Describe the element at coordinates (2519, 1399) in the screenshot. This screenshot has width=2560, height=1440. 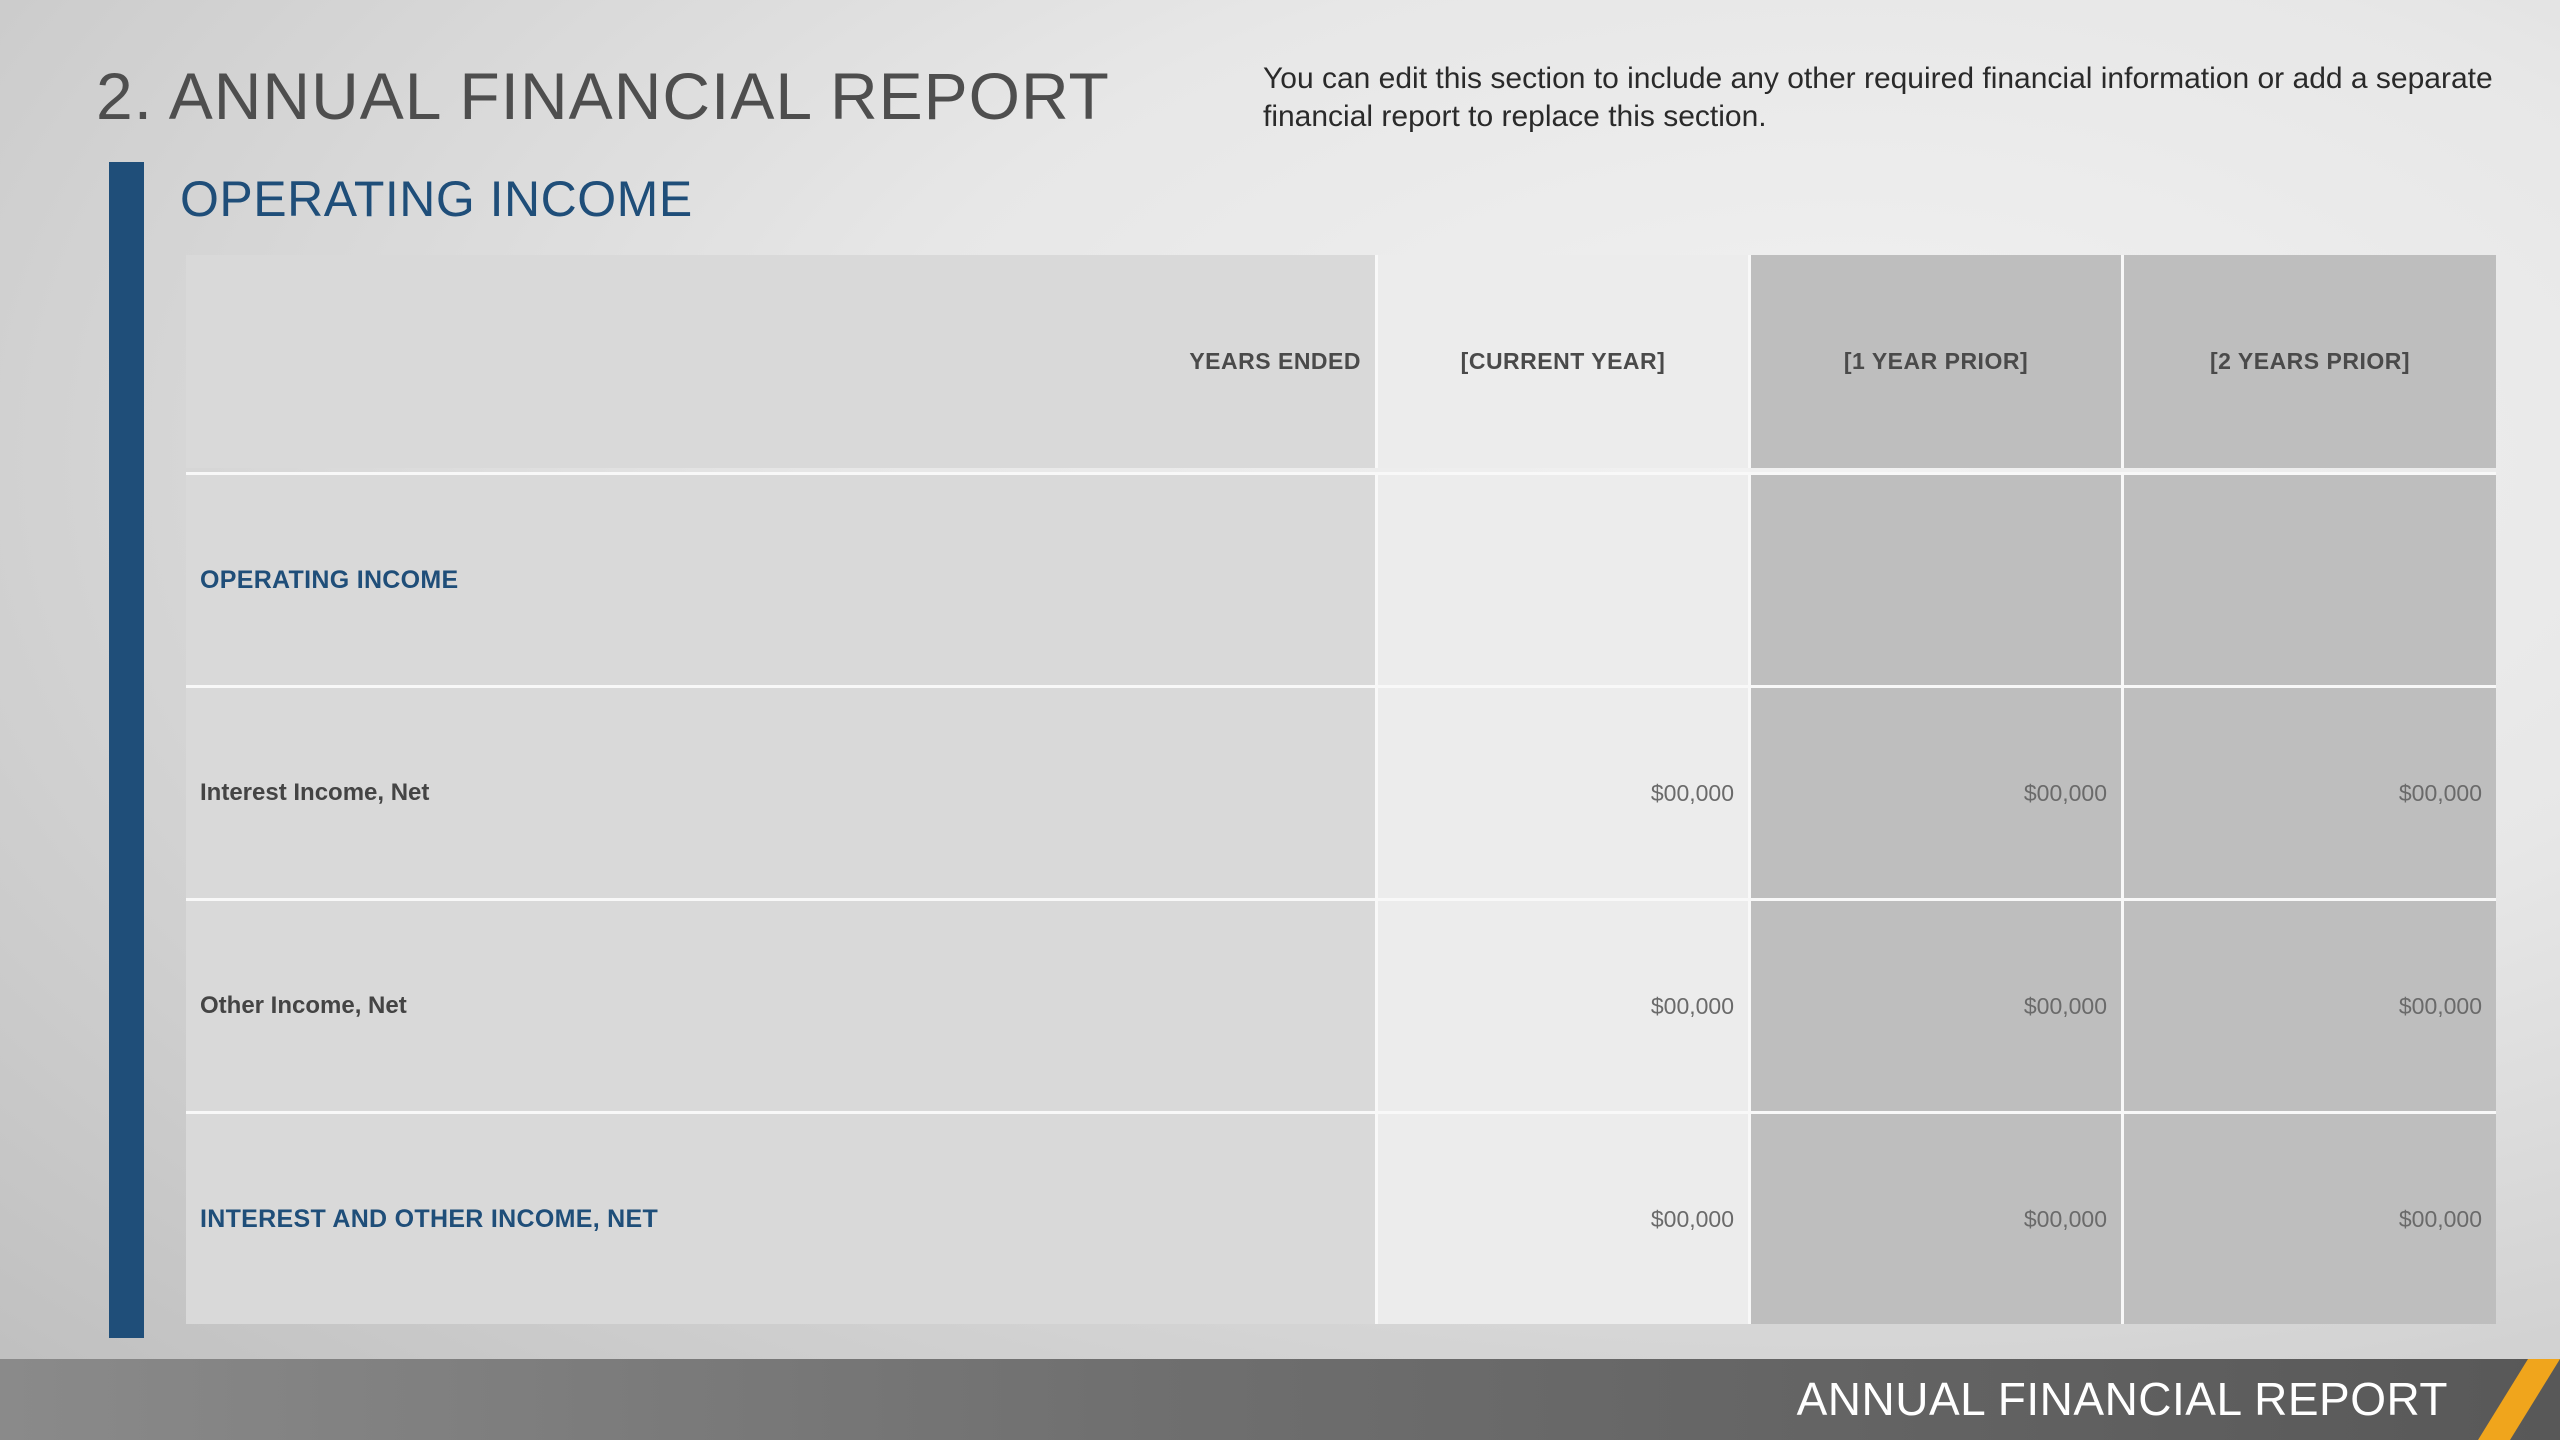
I see `footer-accent-stripe` at that location.